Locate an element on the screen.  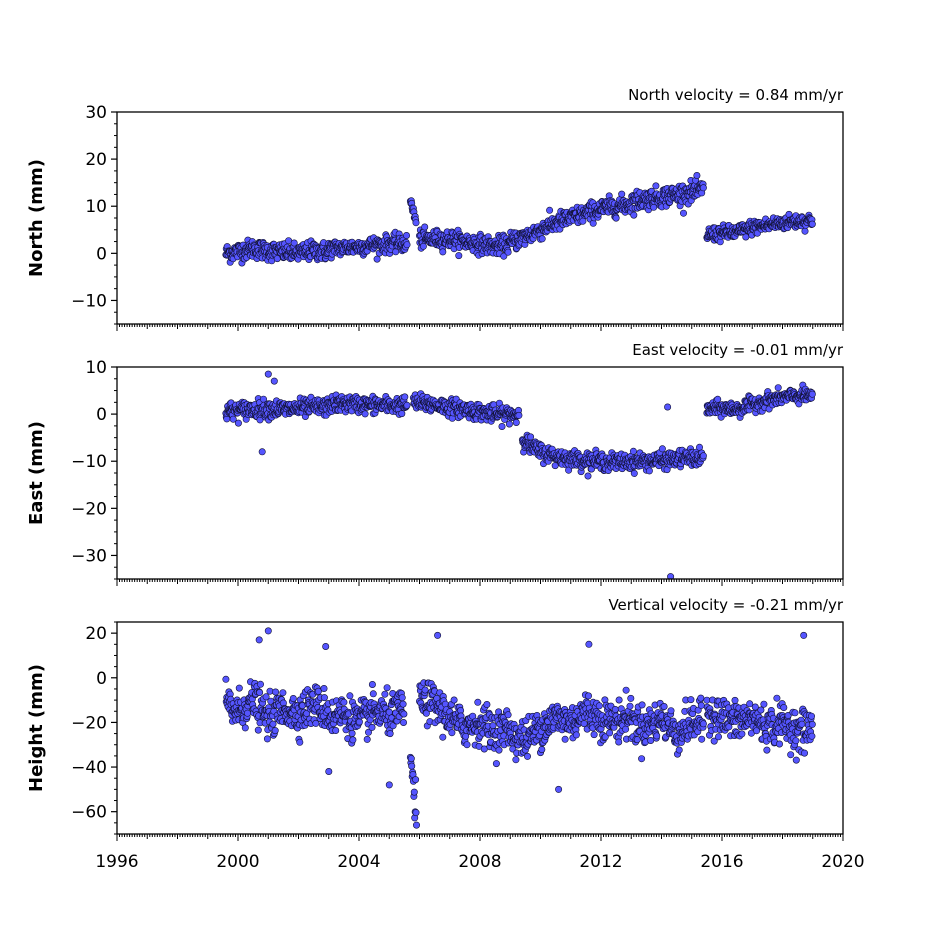
height-x-tick-label: 2000 is located at coordinates (237, 862).